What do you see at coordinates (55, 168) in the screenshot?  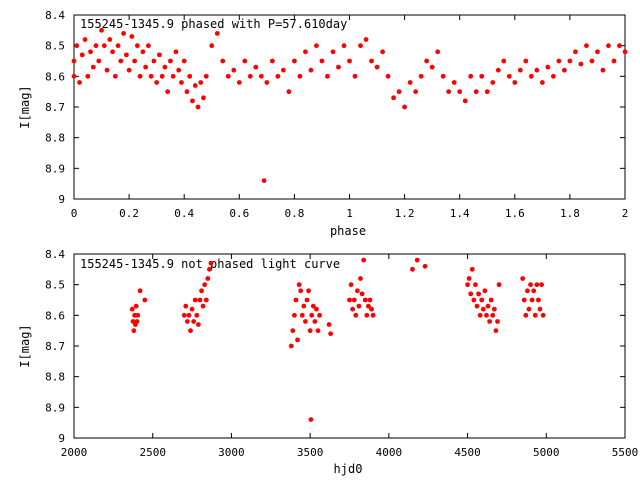 I see `y-tick-label: 8.9` at bounding box center [55, 168].